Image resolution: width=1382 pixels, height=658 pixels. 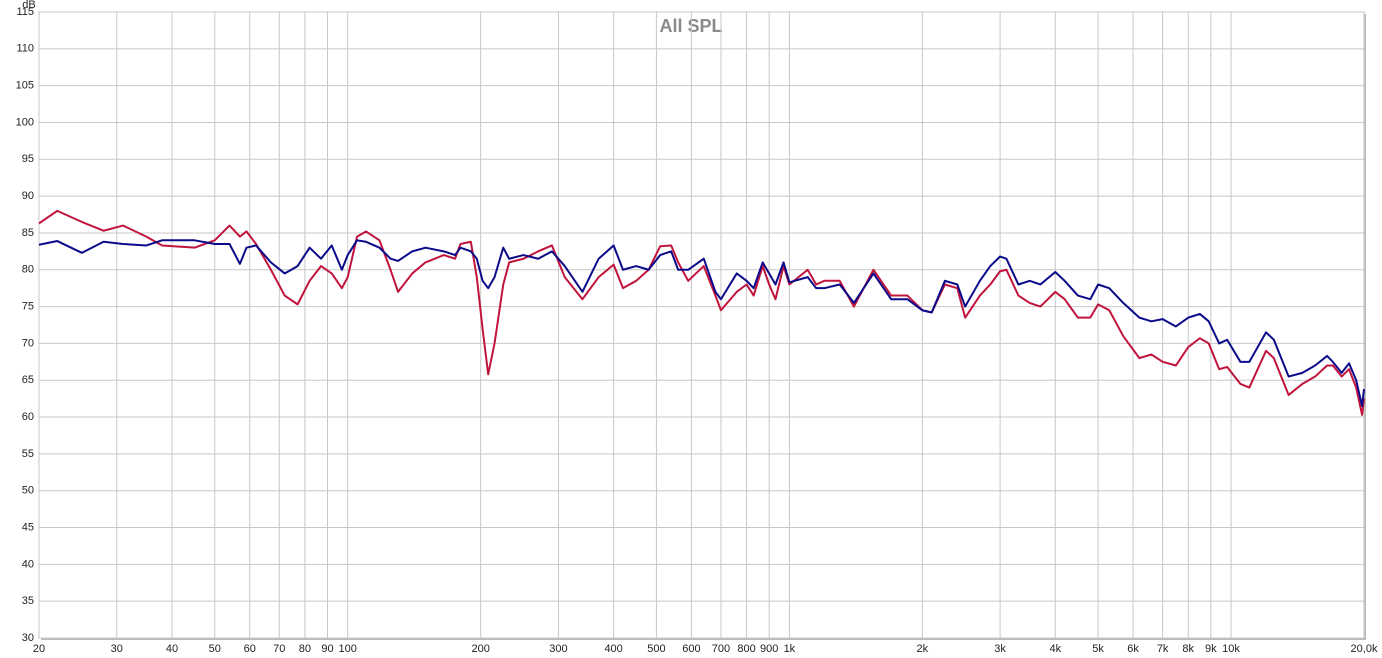 What do you see at coordinates (613, 649) in the screenshot?
I see `x-tick-label: 400` at bounding box center [613, 649].